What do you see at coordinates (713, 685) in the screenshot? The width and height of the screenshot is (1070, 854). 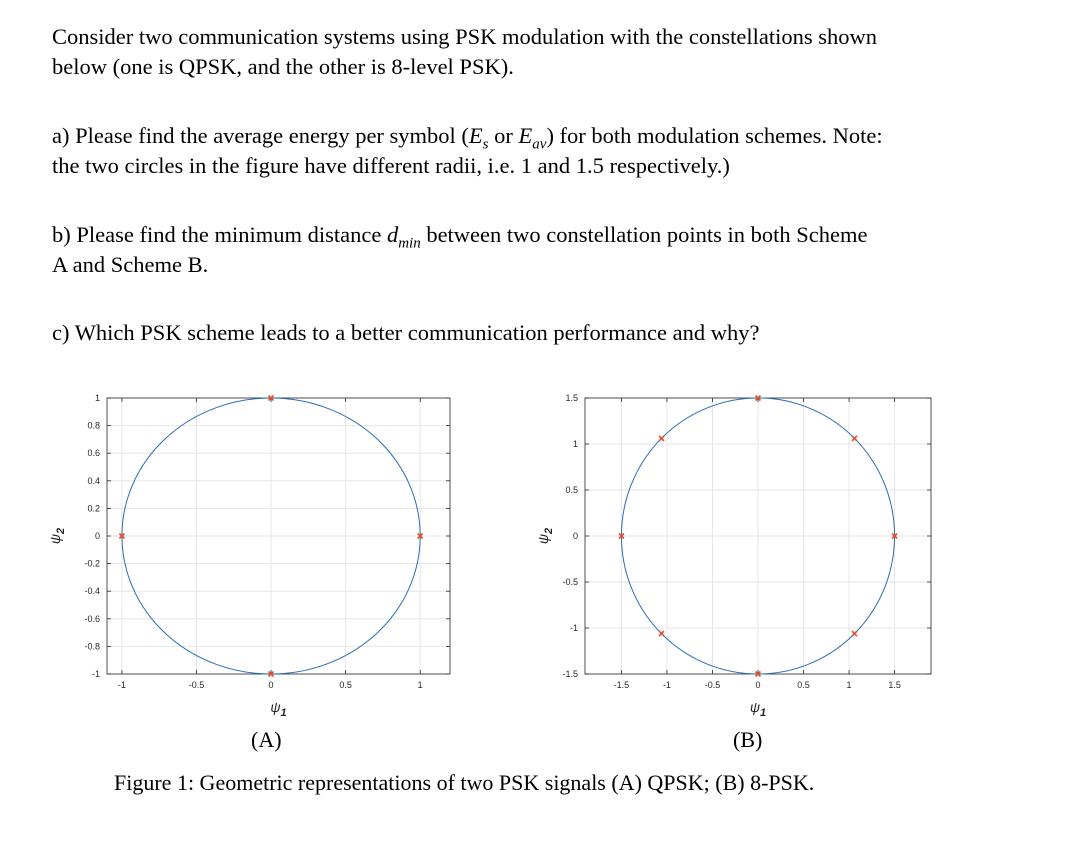 I see `x-tick-label-2: -0.5` at bounding box center [713, 685].